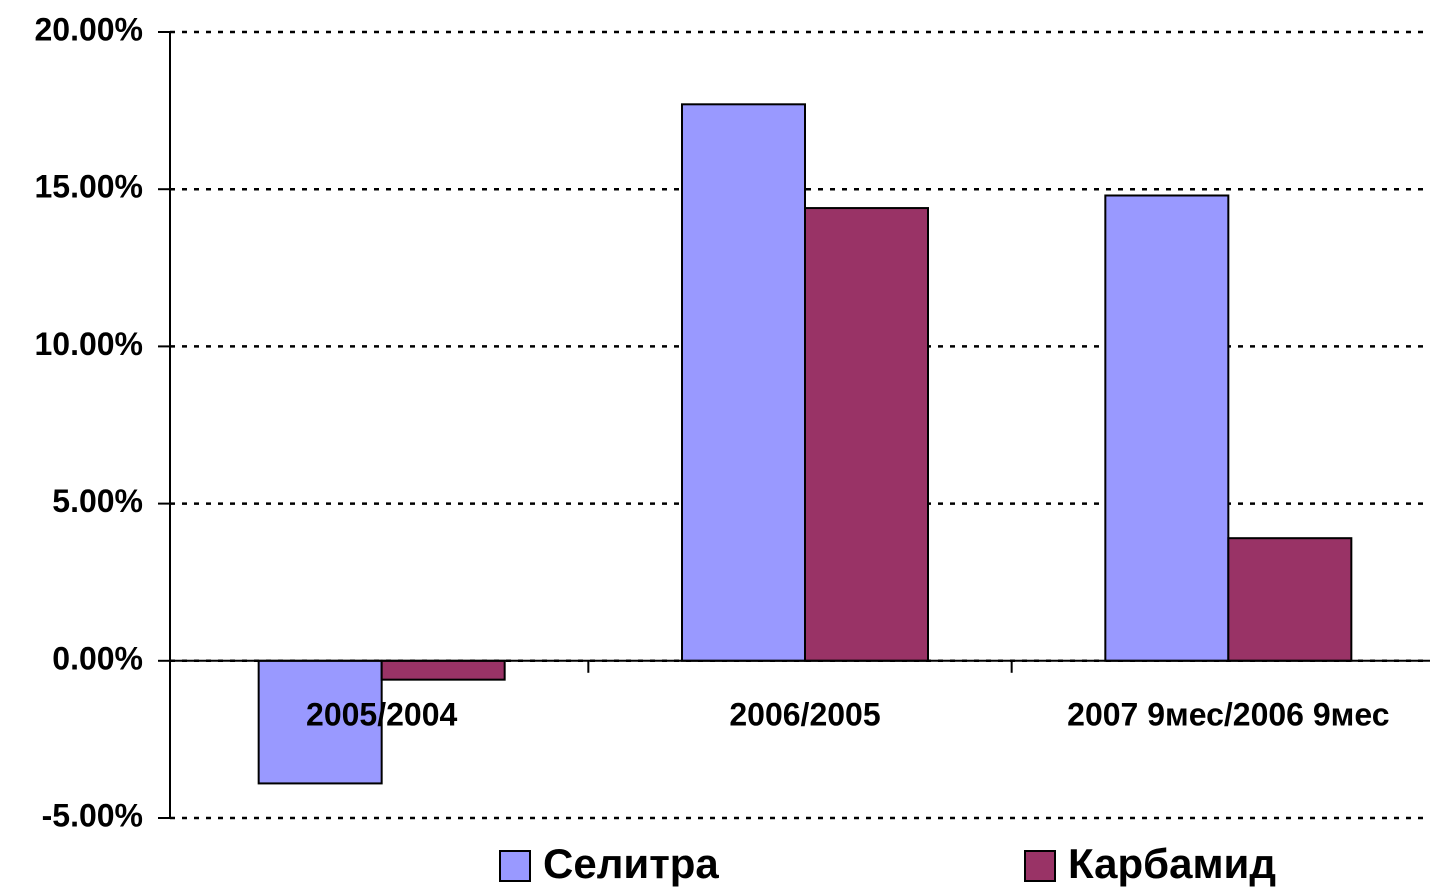  Describe the element at coordinates (1172, 863) in the screenshot. I see `legend-label: Карбамид` at that location.